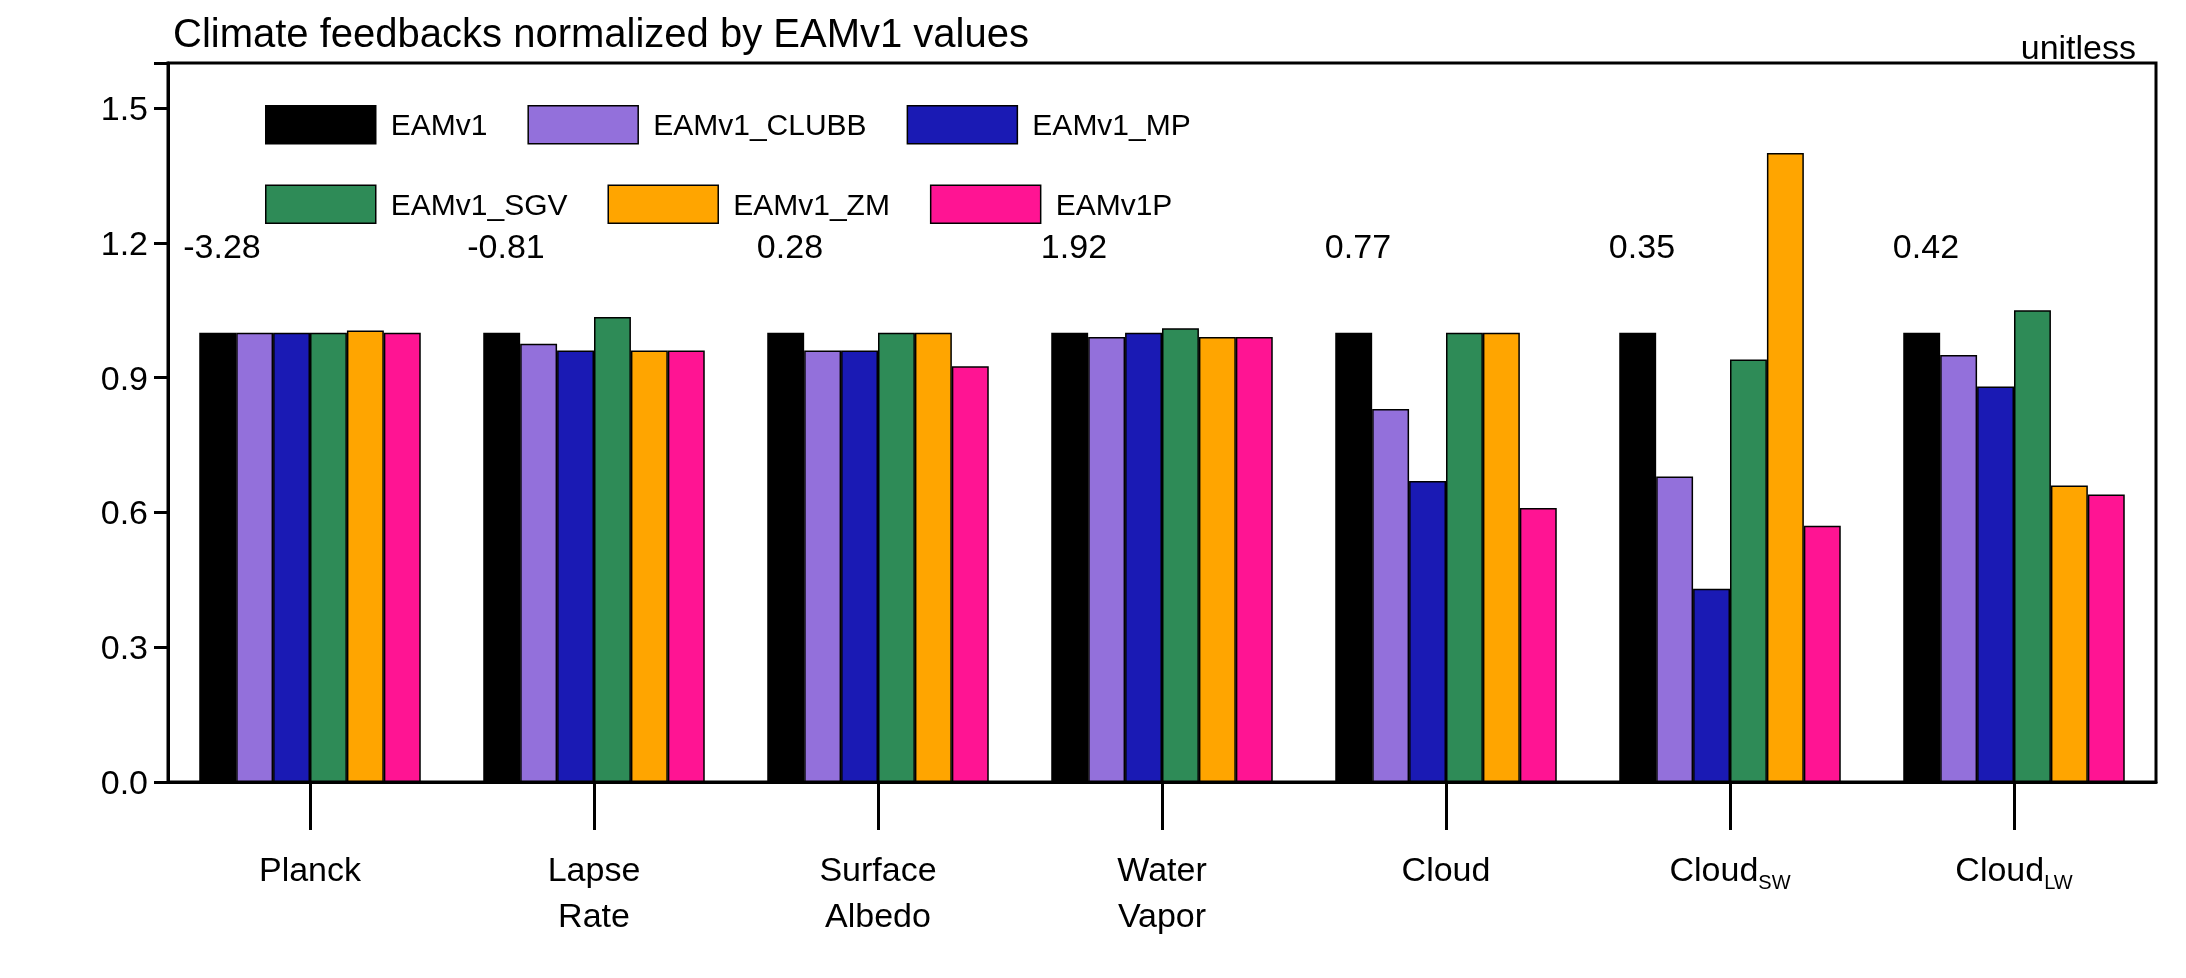 The width and height of the screenshot is (2186, 978). What do you see at coordinates (1074, 246) in the screenshot?
I see `annotation: 1.92` at bounding box center [1074, 246].